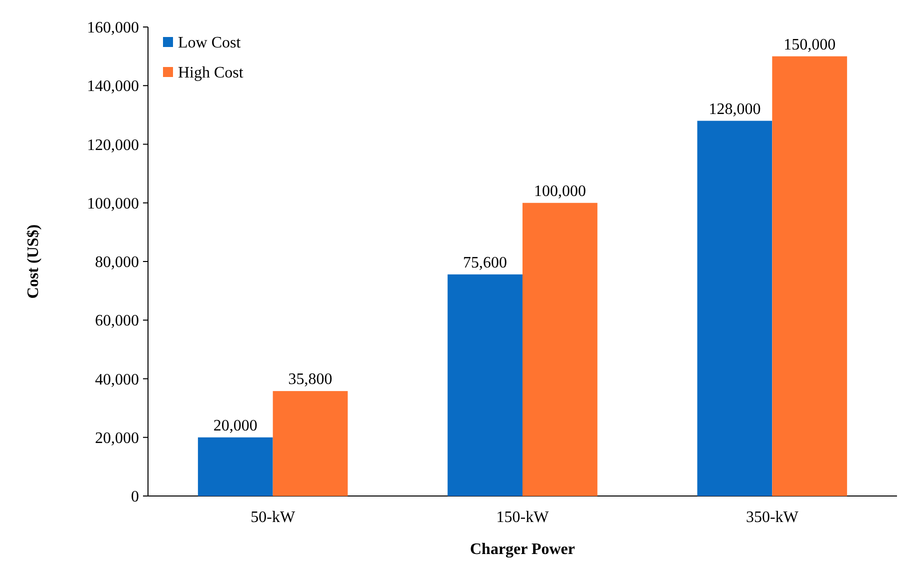 This screenshot has width=913, height=574. Describe the element at coordinates (117, 263) in the screenshot. I see `y-tick-label: 80,000` at that location.